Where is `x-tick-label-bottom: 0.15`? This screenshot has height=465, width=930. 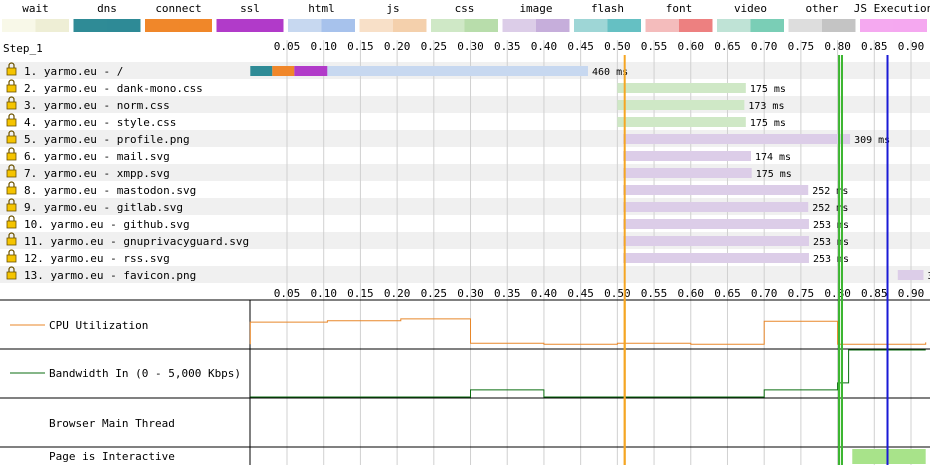
x-tick-label-bottom: 0.15 is located at coordinates (360, 293).